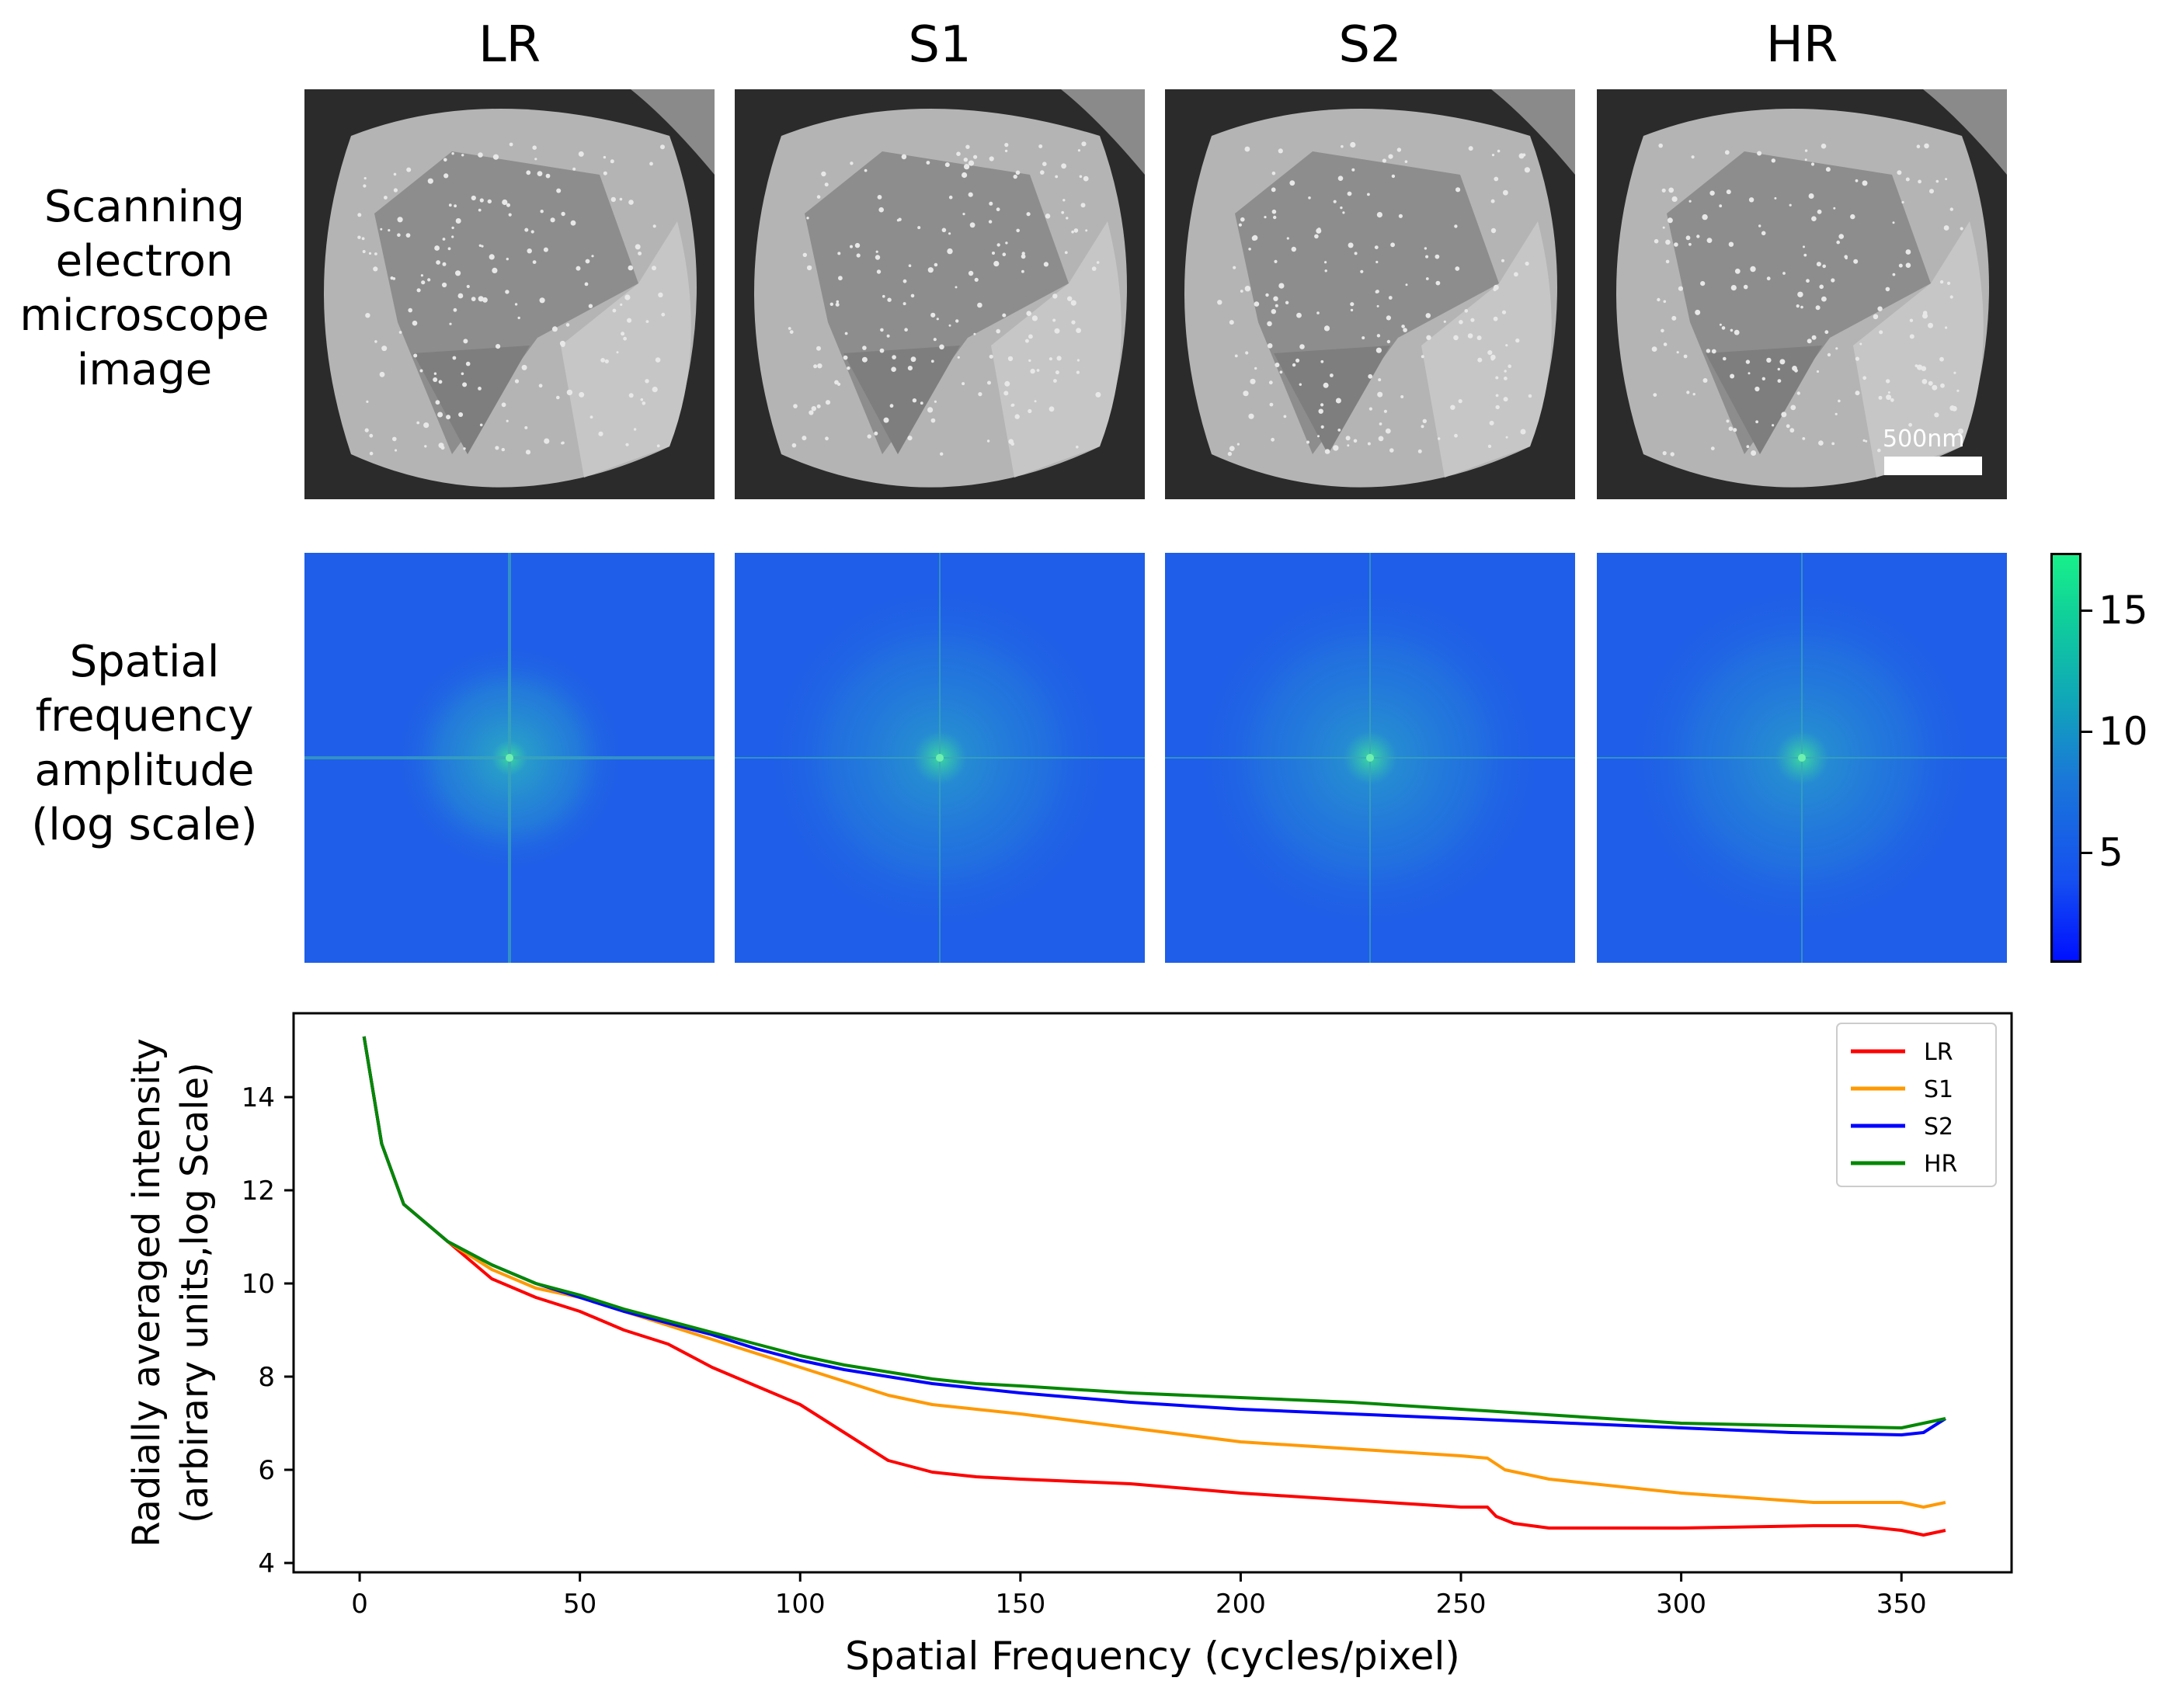  Describe the element at coordinates (1941, 1164) in the screenshot. I see `legend-label-hr: HR` at that location.